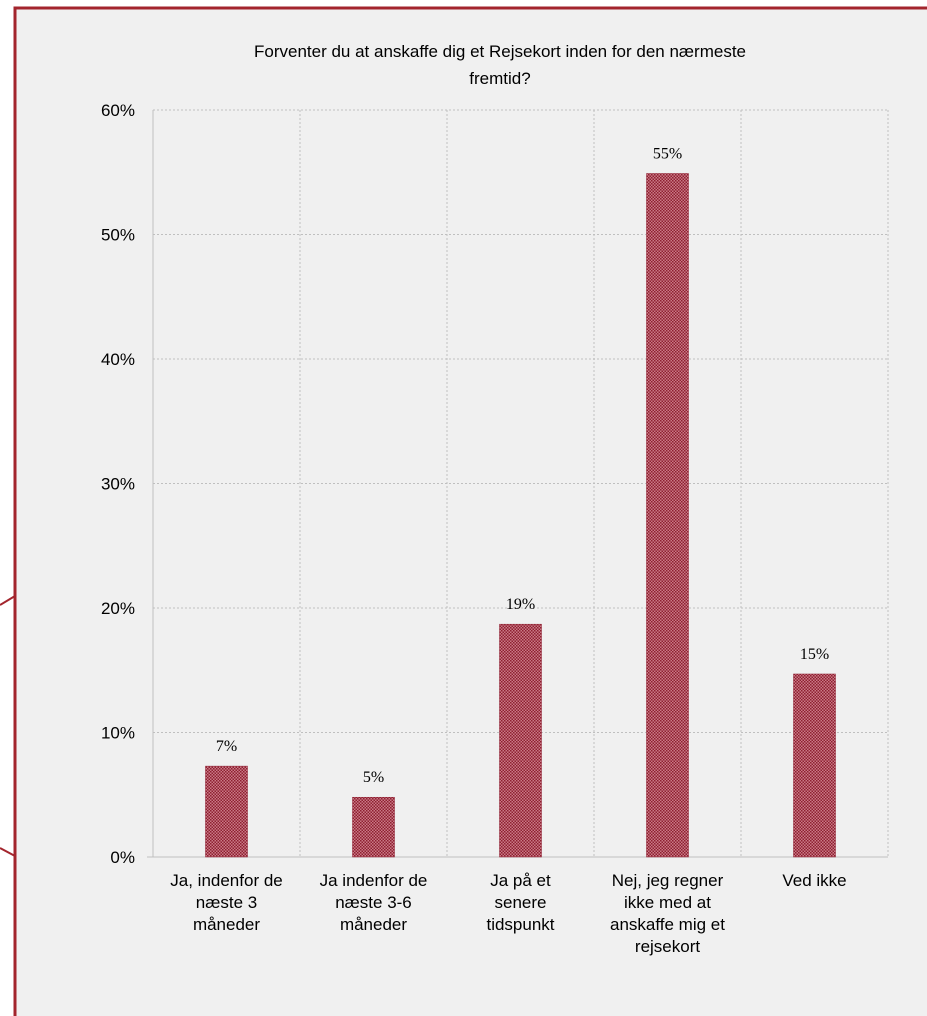 The height and width of the screenshot is (1016, 927). What do you see at coordinates (668, 880) in the screenshot?
I see `x-tick-label-line: Nej, jeg regner` at bounding box center [668, 880].